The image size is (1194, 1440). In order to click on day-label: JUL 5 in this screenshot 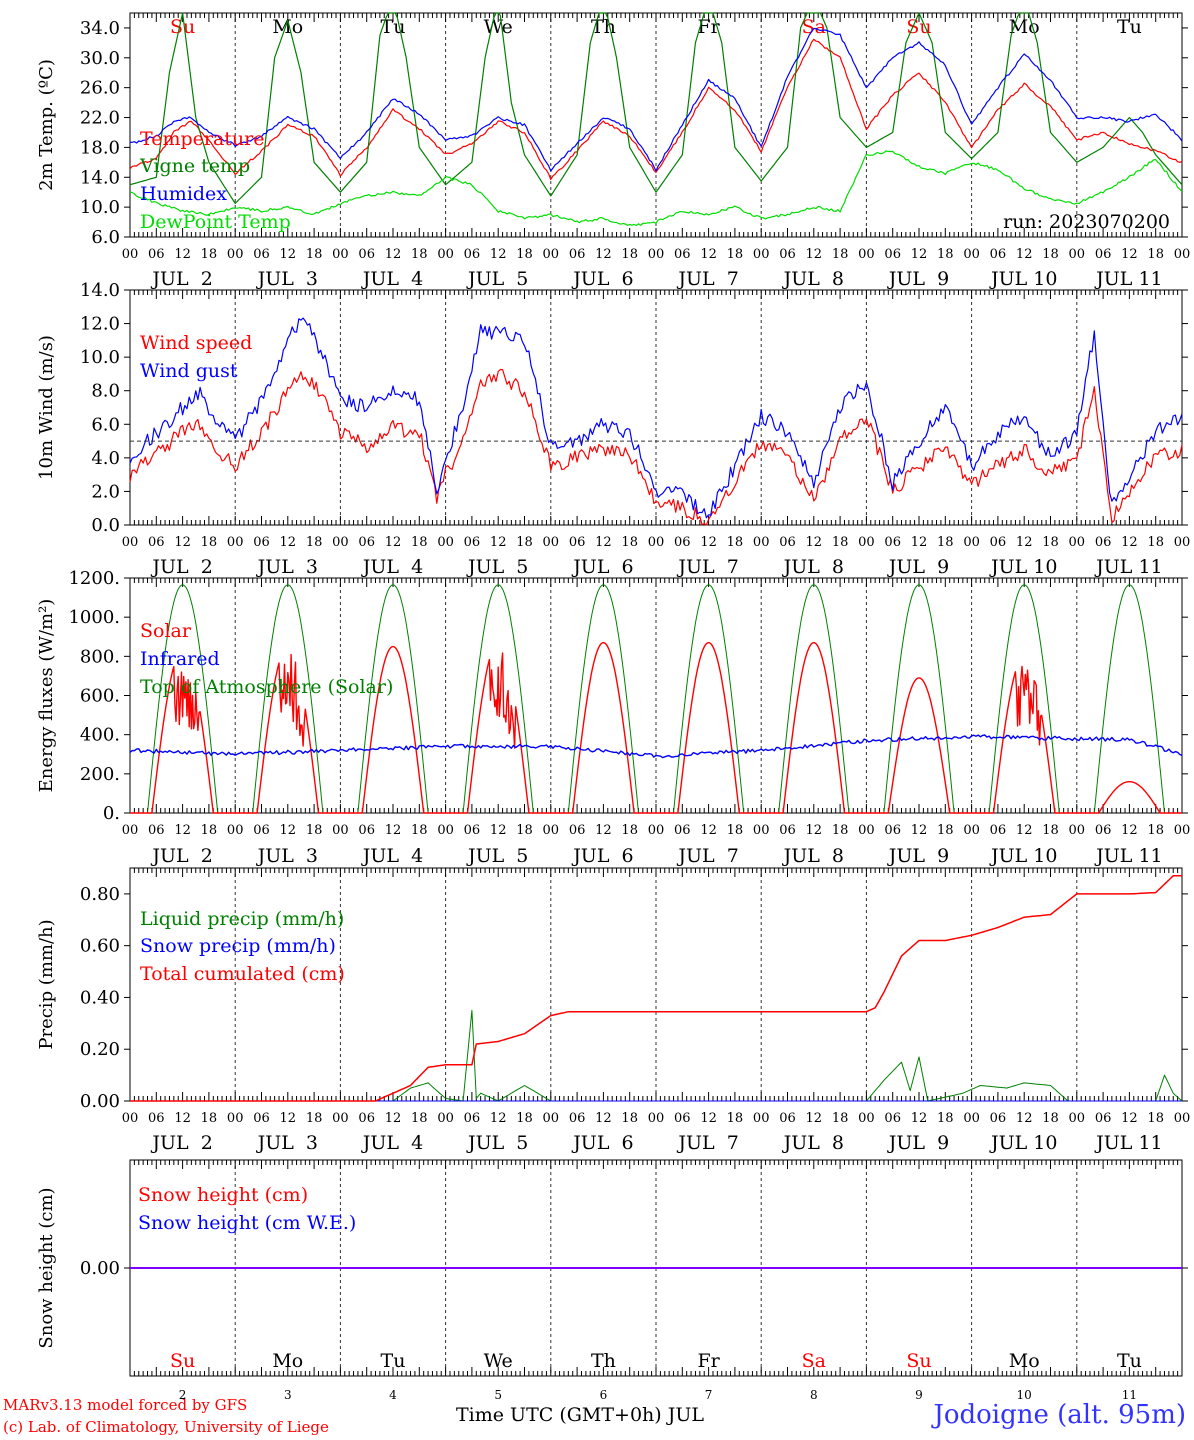, I will do `click(497, 856)`.